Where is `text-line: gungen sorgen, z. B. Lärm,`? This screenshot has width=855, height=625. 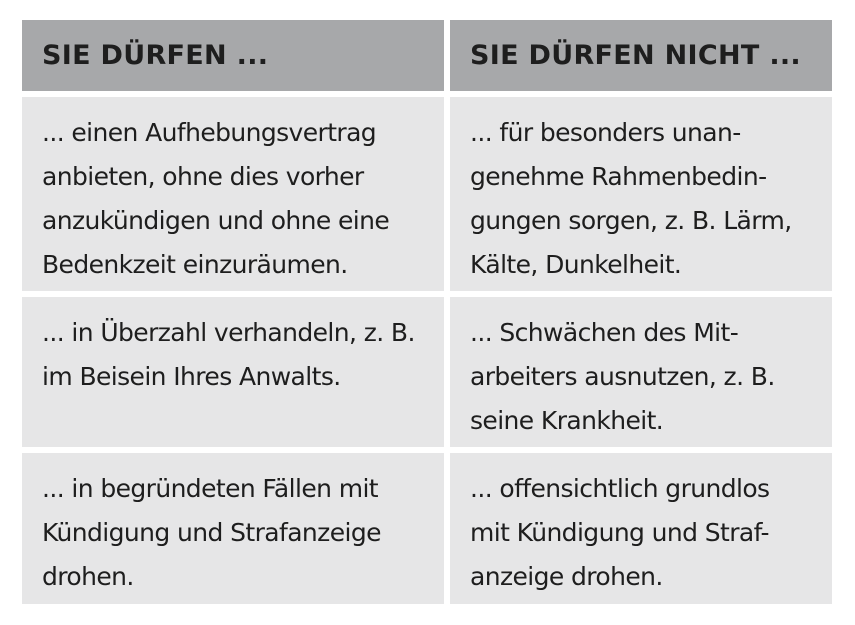 text-line: gungen sorgen, z. B. Lärm, is located at coordinates (631, 220).